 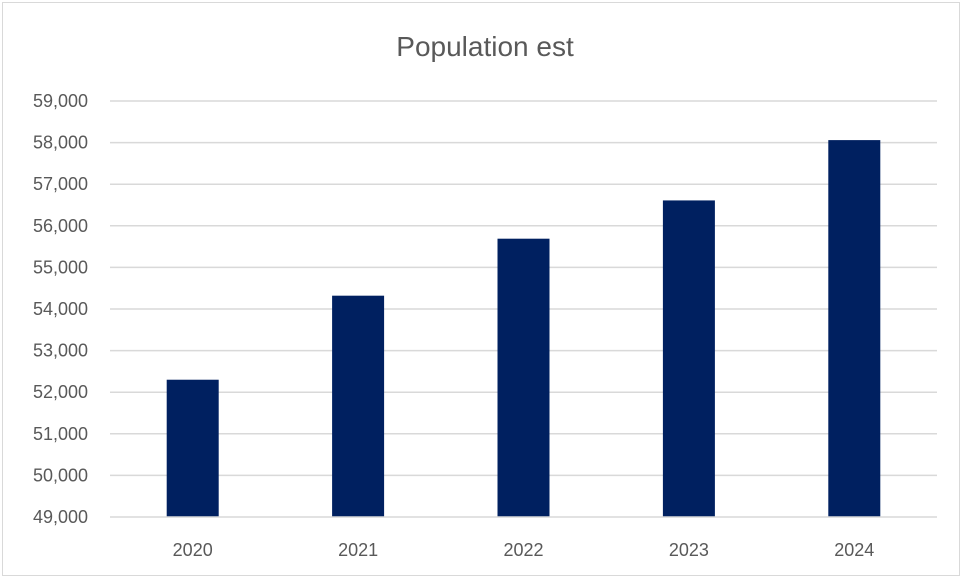 I want to click on bar-2021, so click(x=358, y=406).